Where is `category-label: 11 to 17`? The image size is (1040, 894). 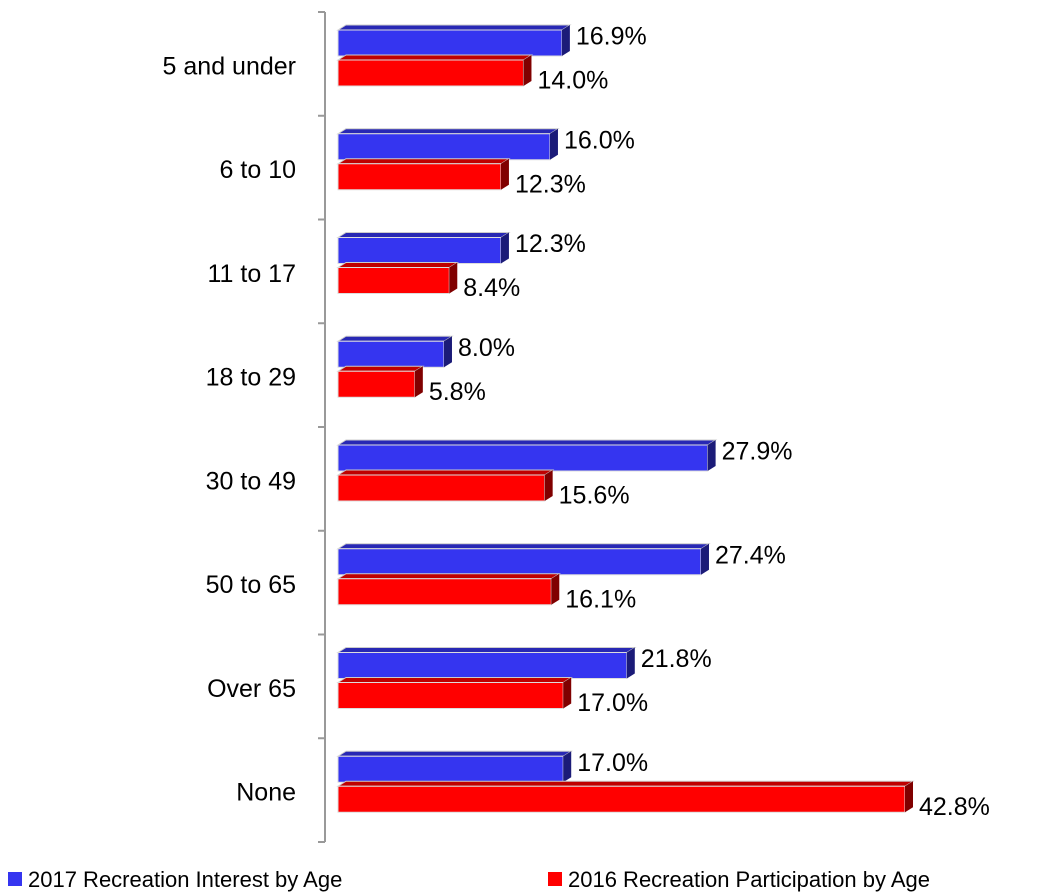
category-label: 11 to 17 is located at coordinates (251, 274).